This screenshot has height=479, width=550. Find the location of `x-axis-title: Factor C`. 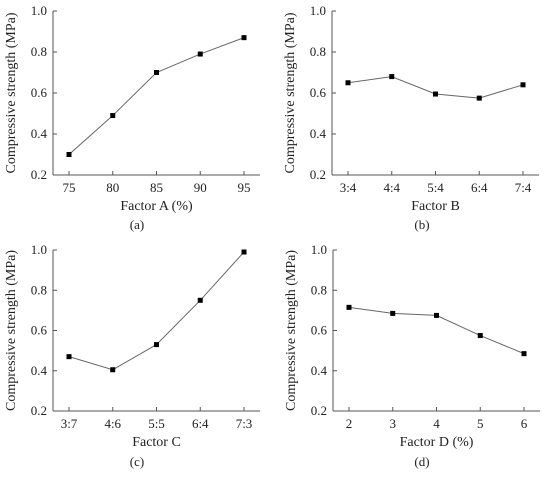

x-axis-title: Factor C is located at coordinates (156, 442).